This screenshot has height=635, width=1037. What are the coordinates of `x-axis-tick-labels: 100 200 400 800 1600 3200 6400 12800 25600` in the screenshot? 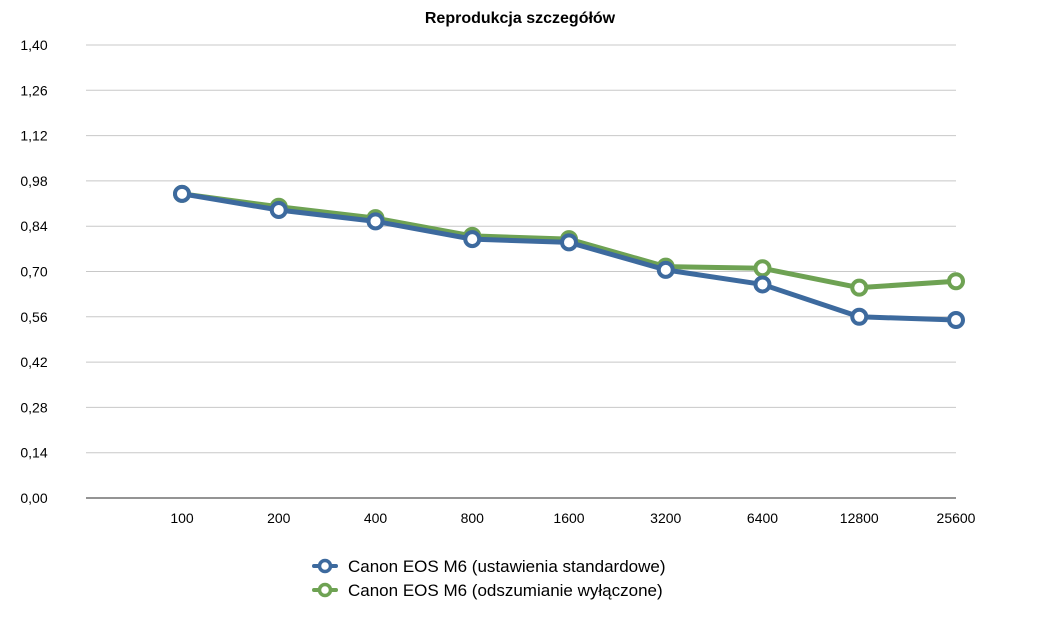 It's located at (572, 518).